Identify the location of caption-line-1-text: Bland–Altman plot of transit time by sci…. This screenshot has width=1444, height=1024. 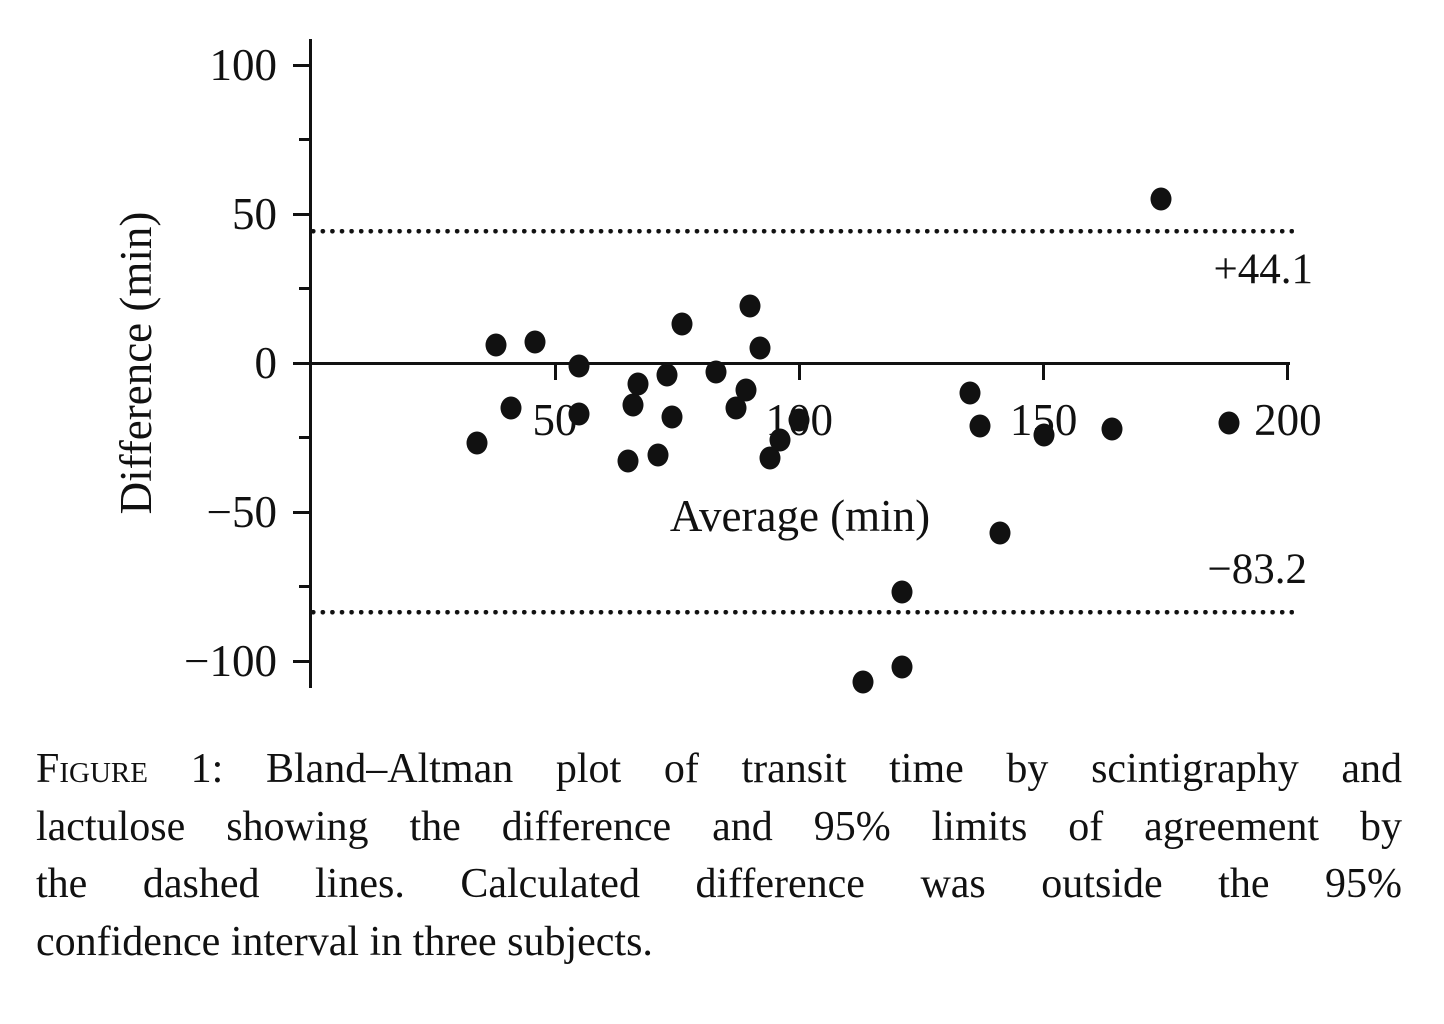
(833, 769).